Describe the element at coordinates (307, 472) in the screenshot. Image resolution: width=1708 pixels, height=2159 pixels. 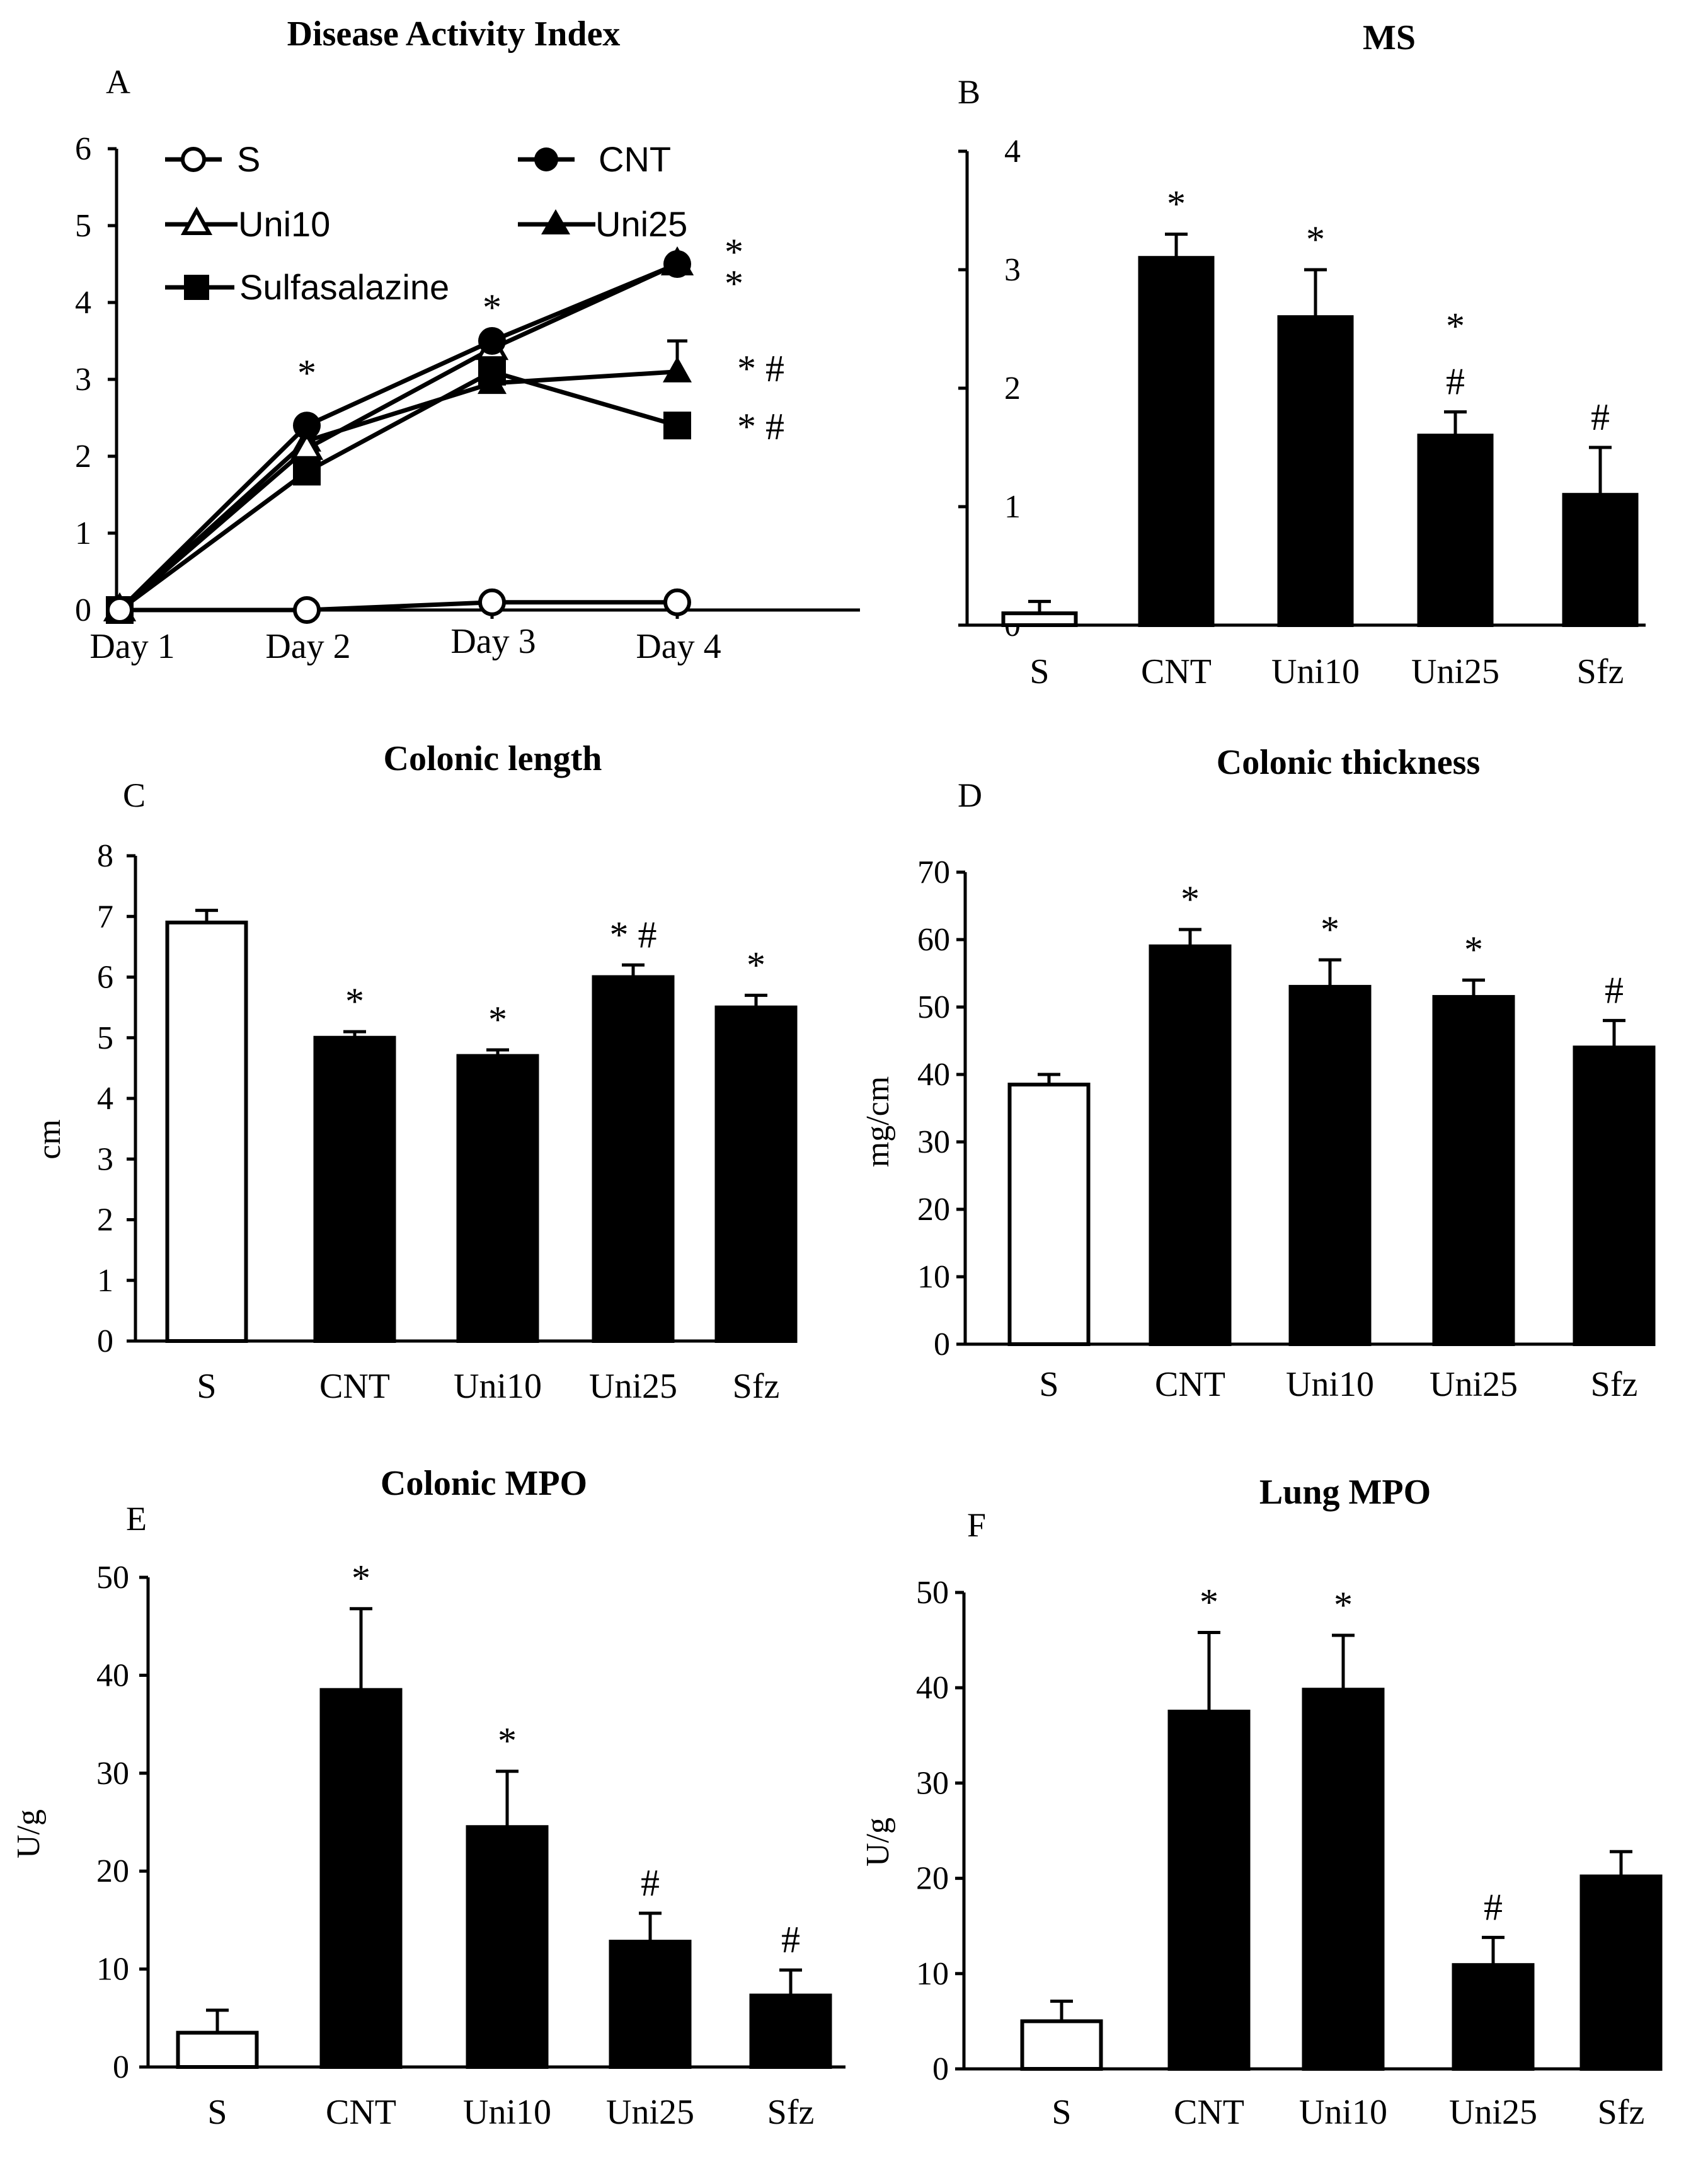
I see `series-marker-sulfasalazine` at that location.